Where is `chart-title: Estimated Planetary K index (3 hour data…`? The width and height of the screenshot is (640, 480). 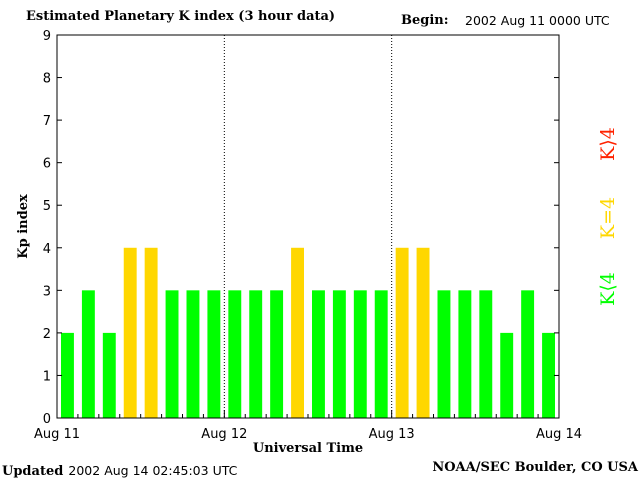
chart-title: Estimated Planetary K index (3 hour data… is located at coordinates (181, 16).